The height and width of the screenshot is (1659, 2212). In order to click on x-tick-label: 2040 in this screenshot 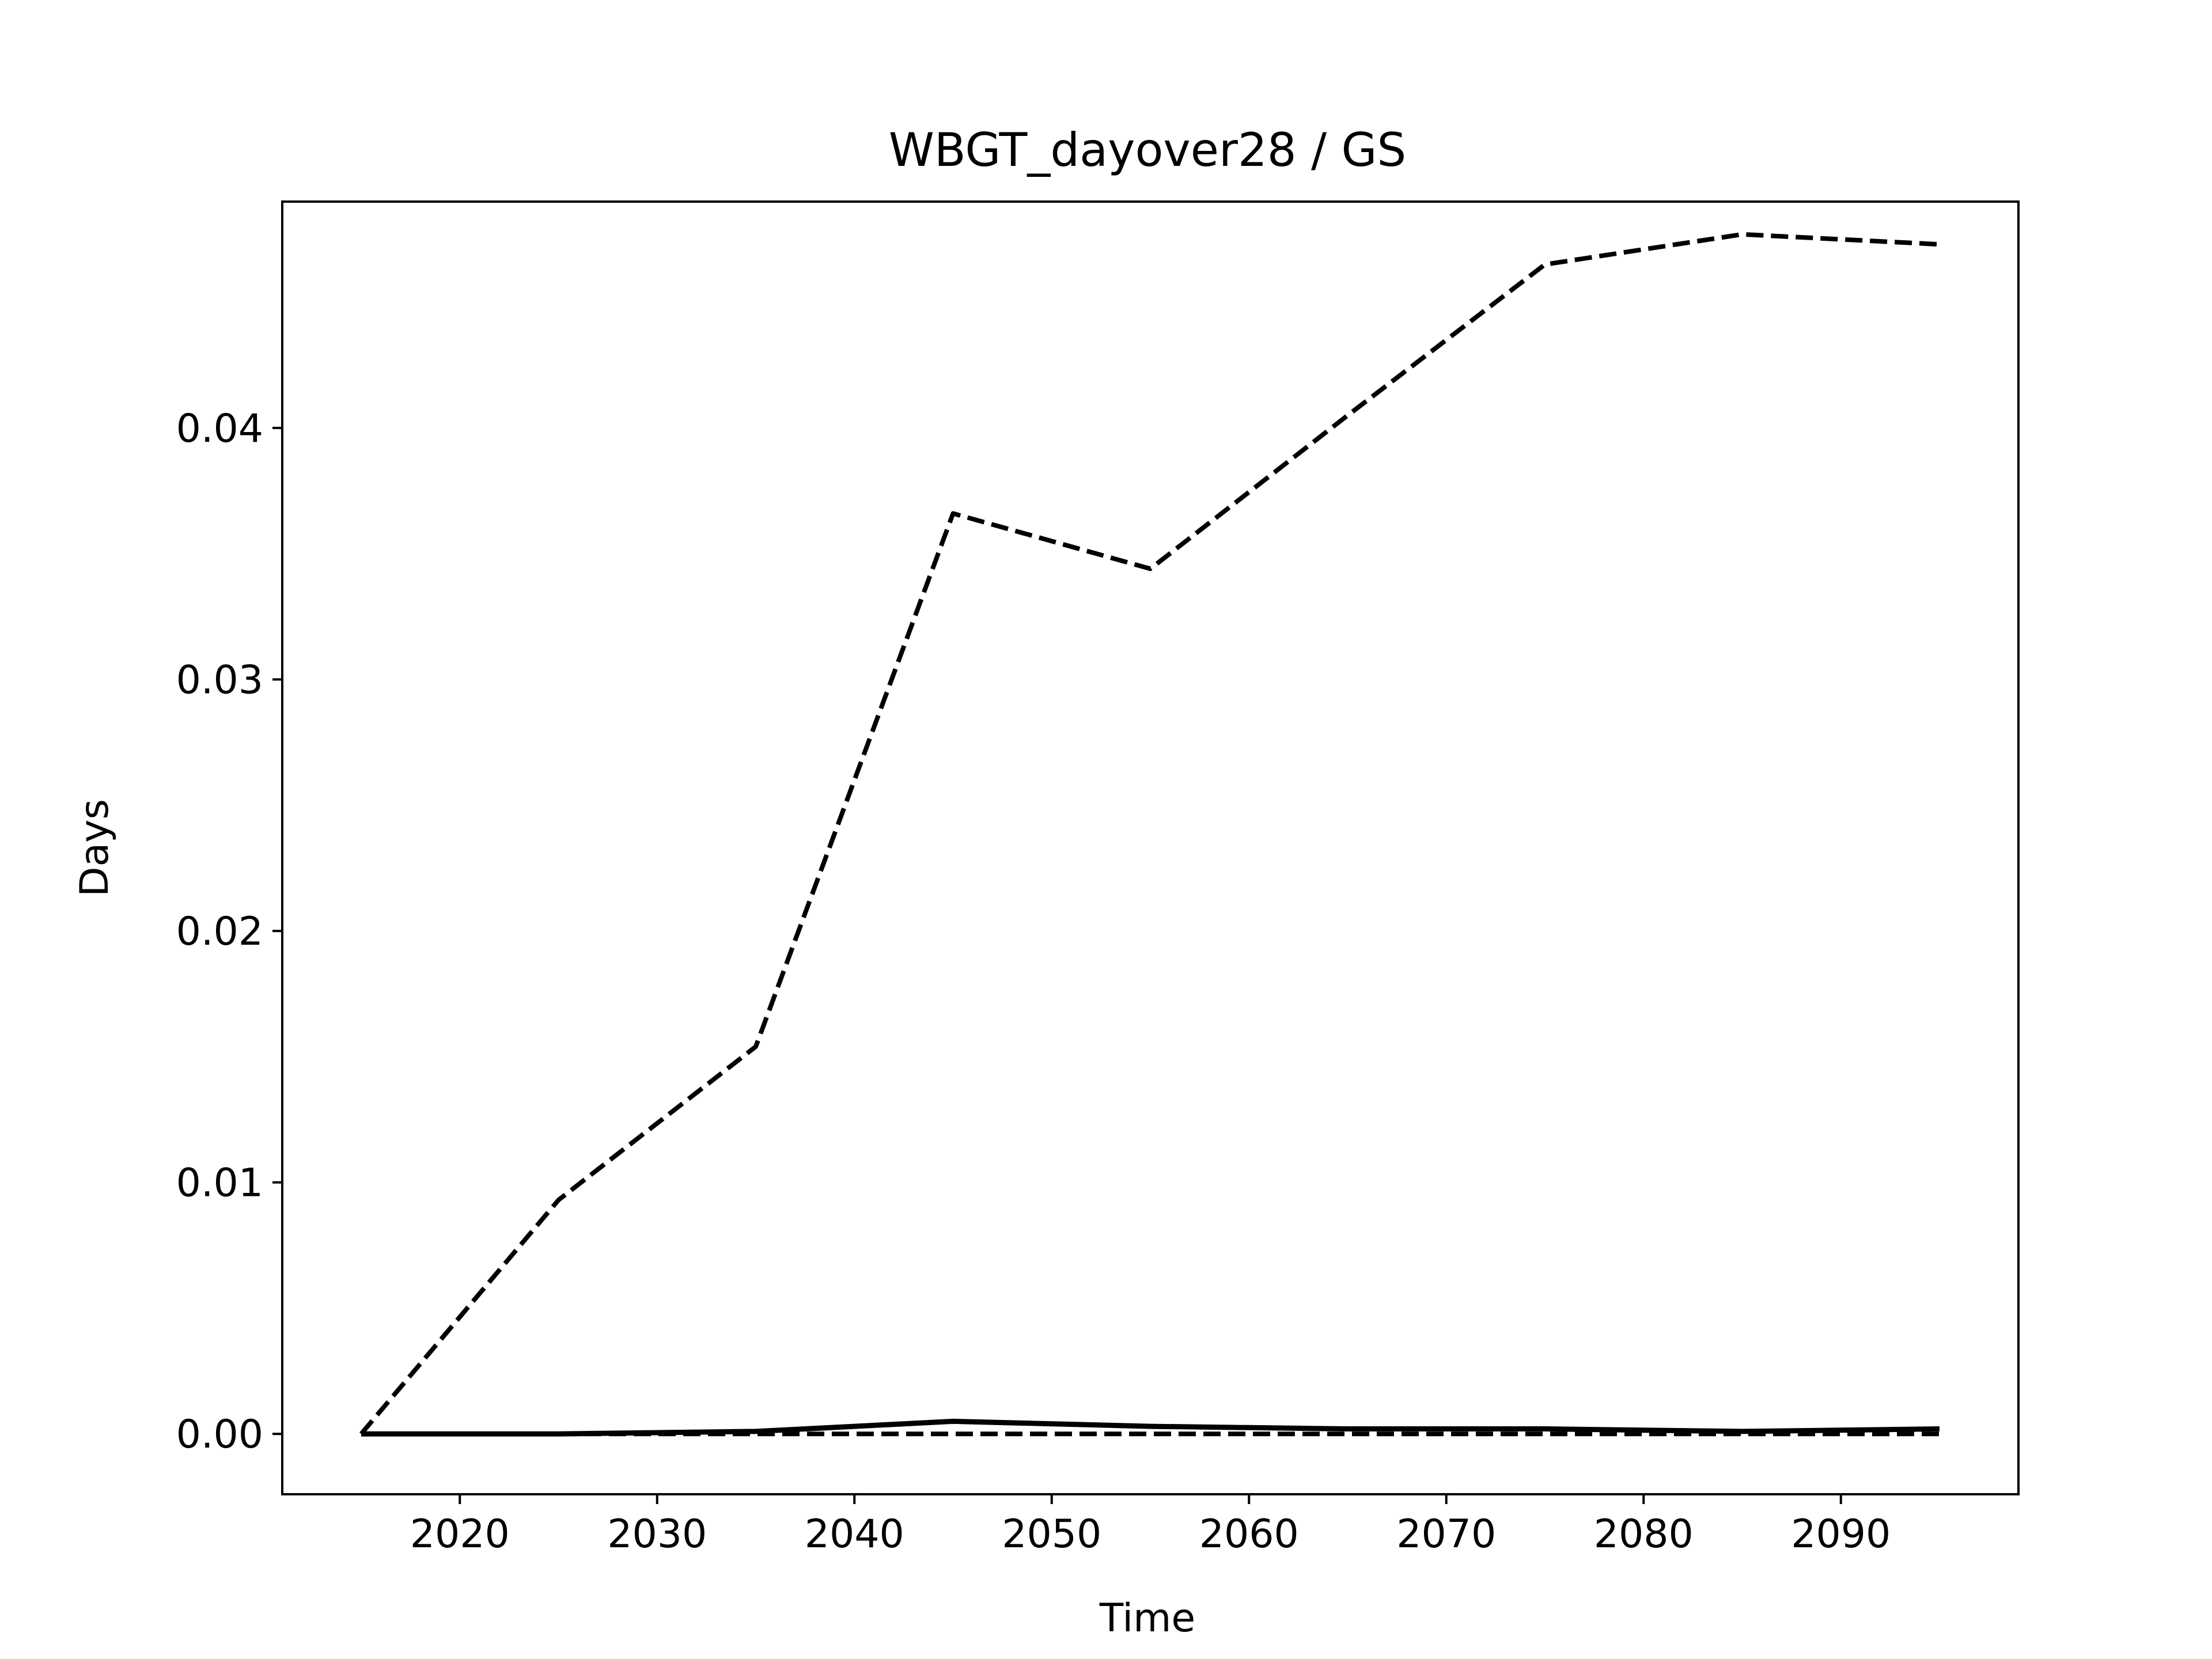, I will do `click(854, 1534)`.